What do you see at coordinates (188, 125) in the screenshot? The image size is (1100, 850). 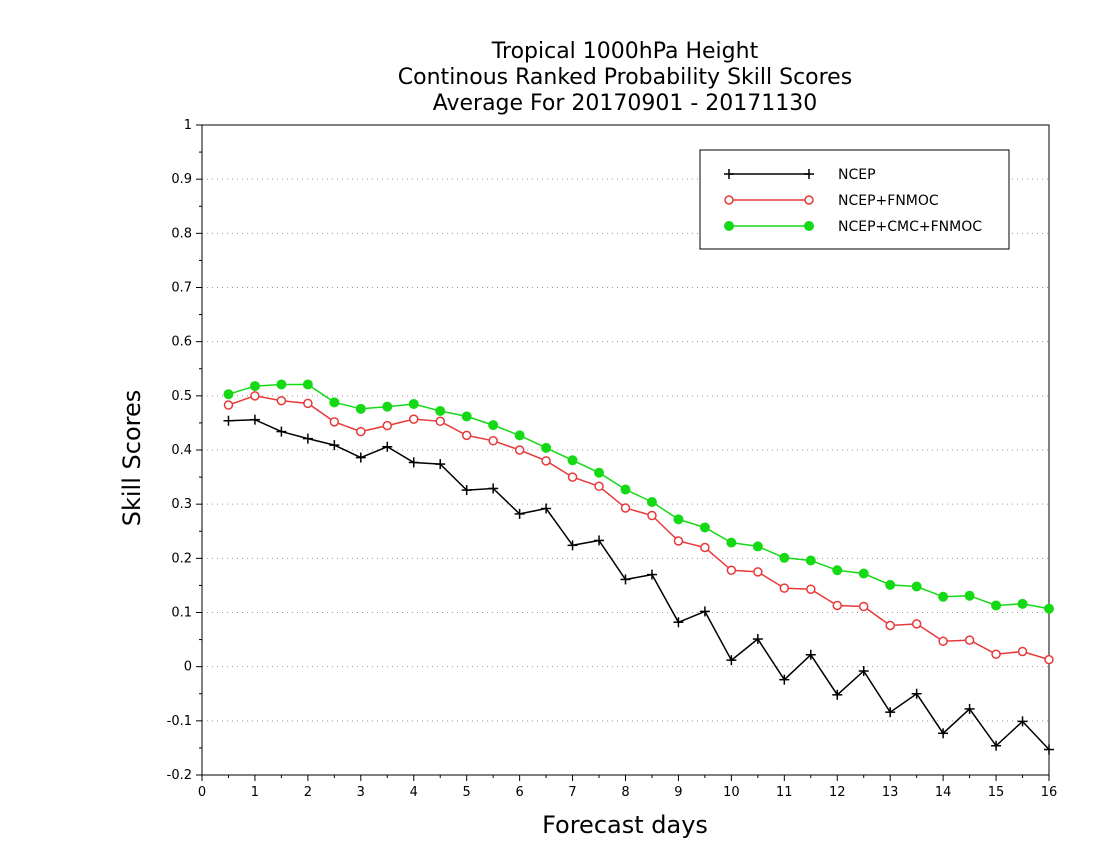 I see `y-tick-label-12: 1` at bounding box center [188, 125].